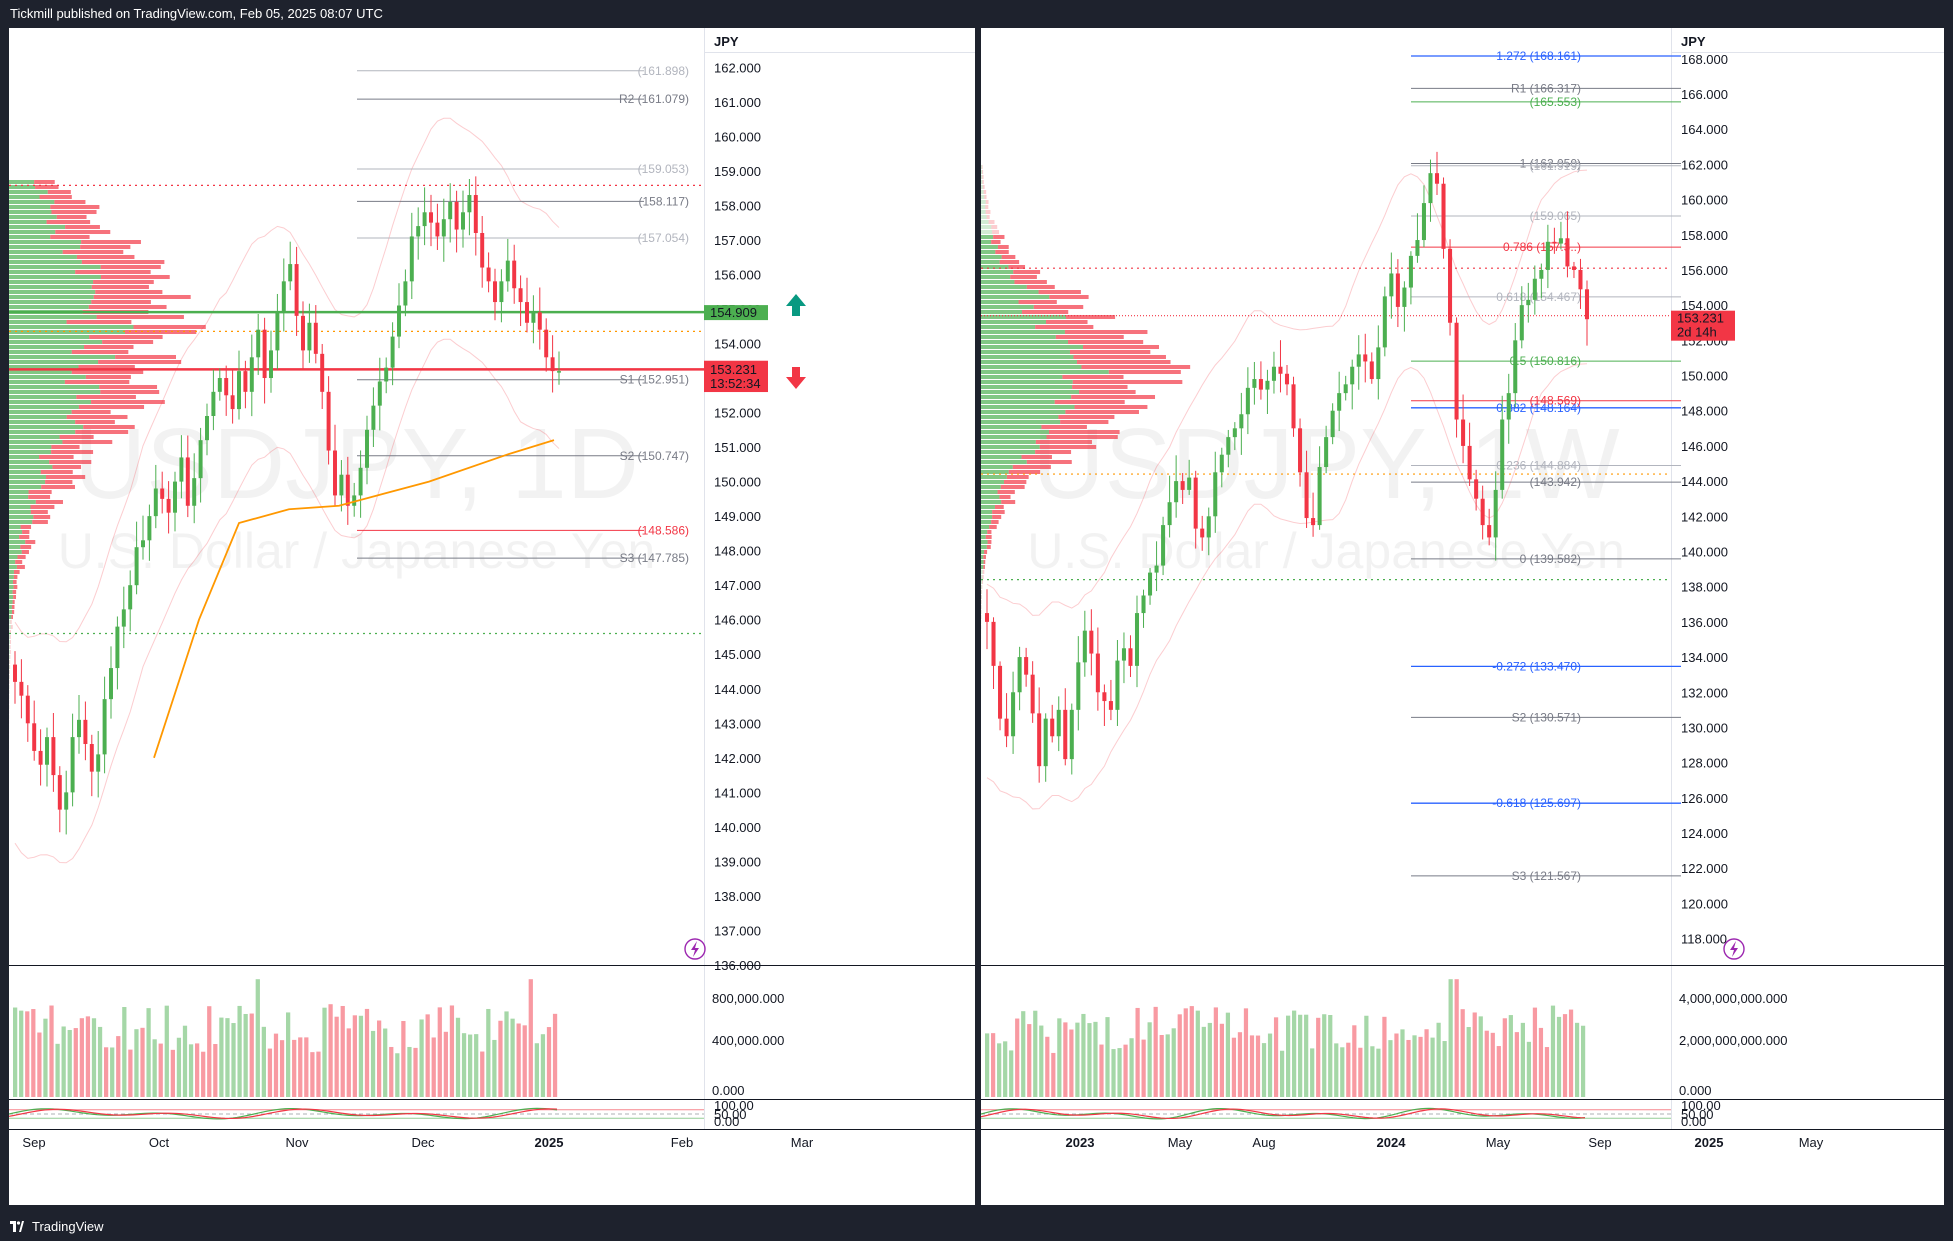 The width and height of the screenshot is (1953, 1241). What do you see at coordinates (287, 380) in the screenshot?
I see `upper-band-line` at bounding box center [287, 380].